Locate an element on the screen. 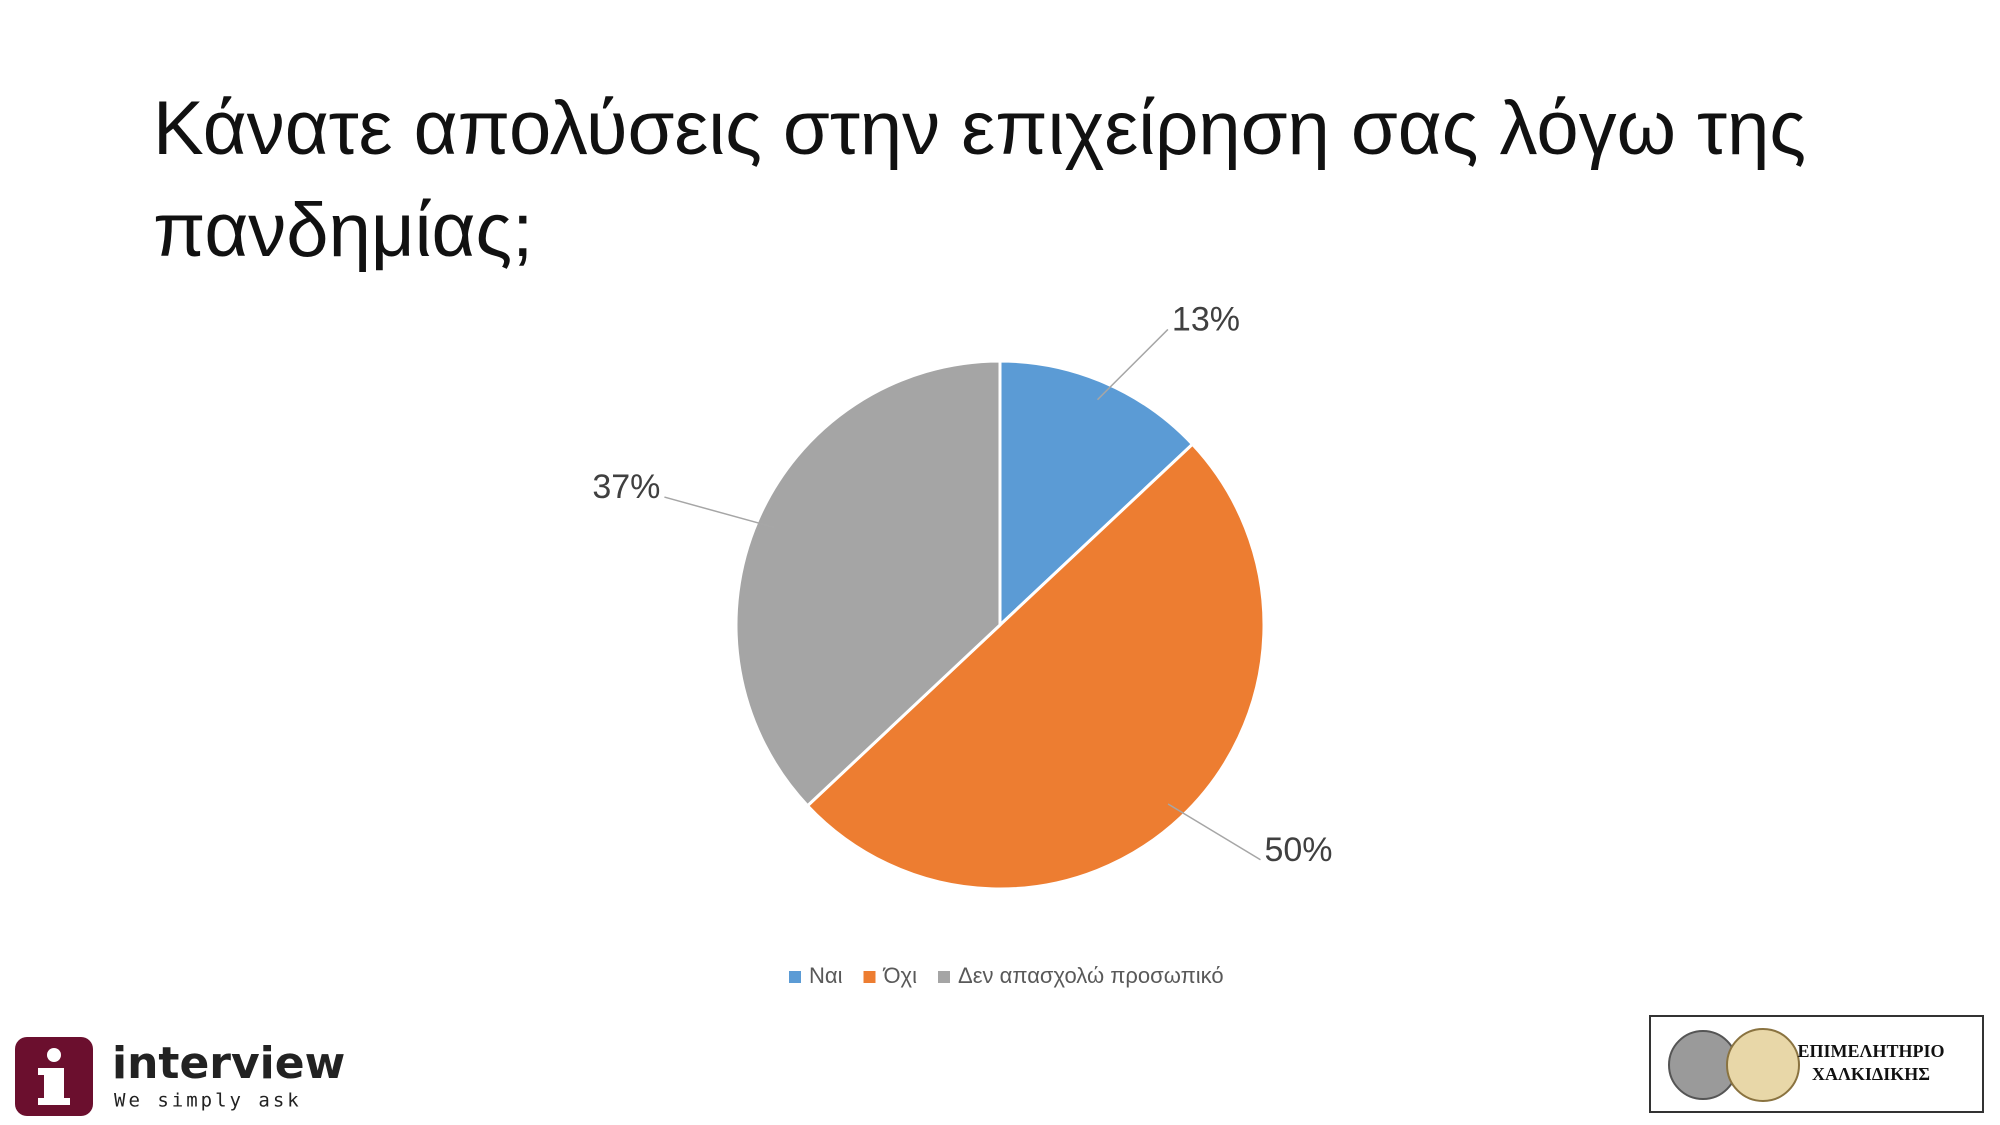 The height and width of the screenshot is (1125, 2000). brand-name: interview is located at coordinates (228, 1063).